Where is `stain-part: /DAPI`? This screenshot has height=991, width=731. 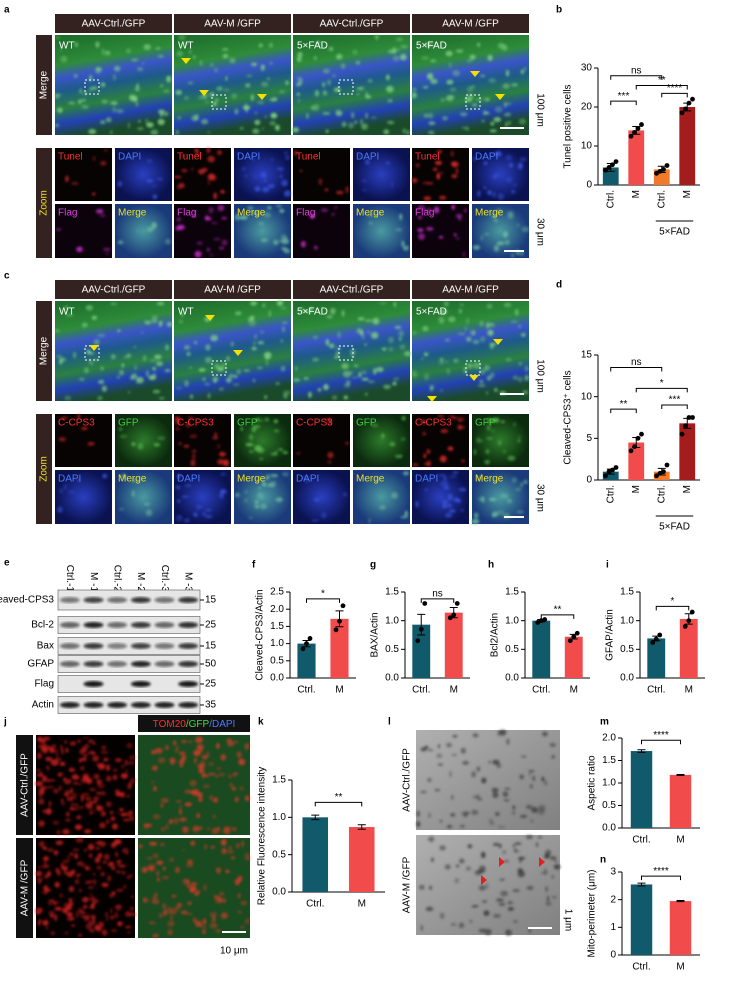 stain-part: /DAPI is located at coordinates (222, 724).